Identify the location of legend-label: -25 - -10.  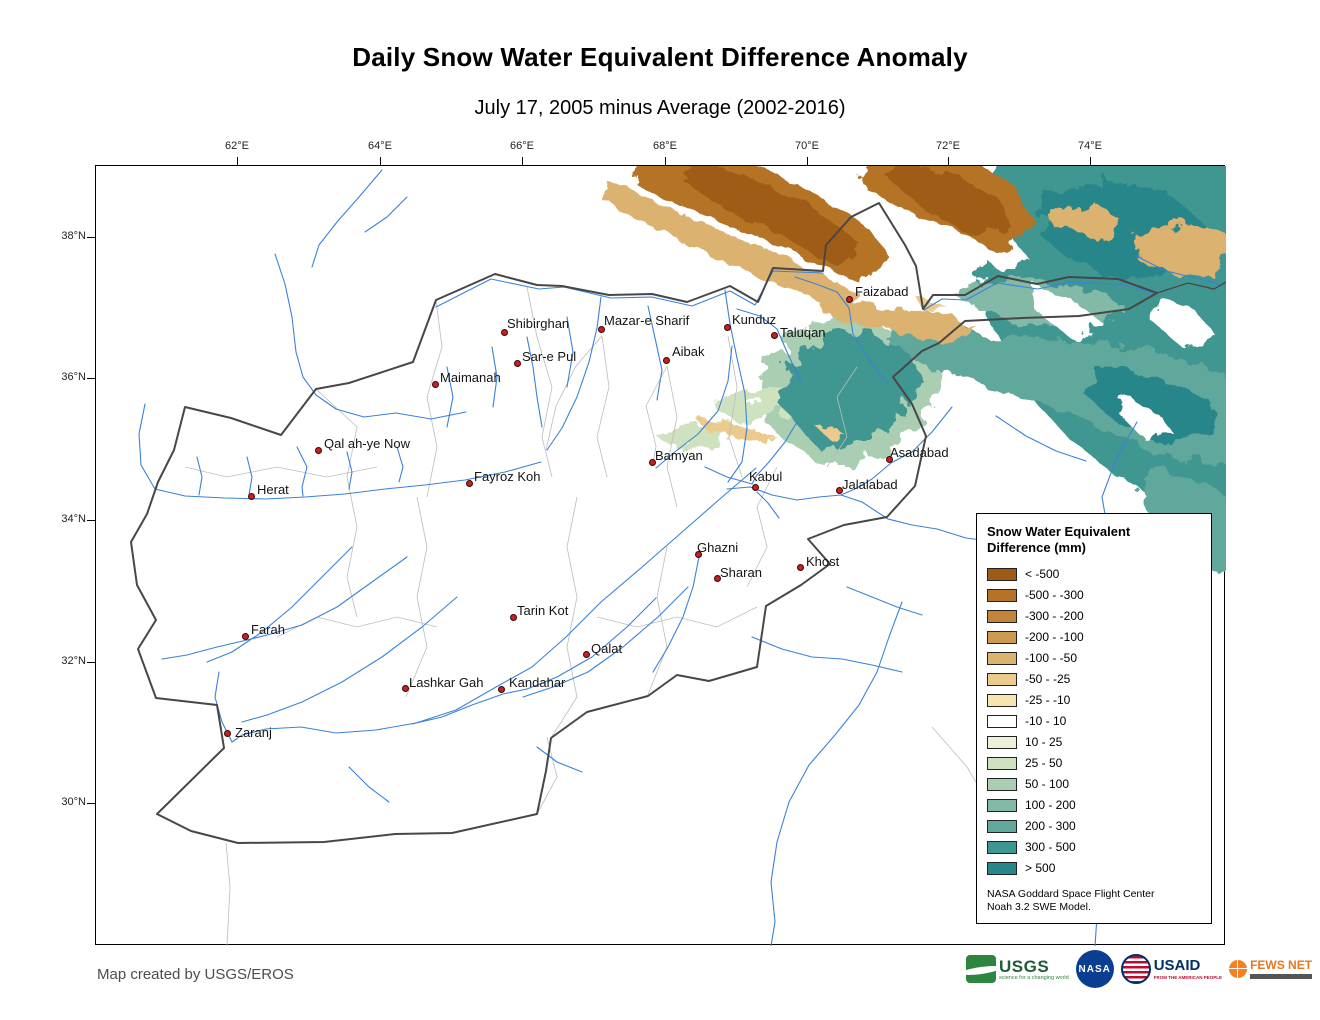
(1048, 700).